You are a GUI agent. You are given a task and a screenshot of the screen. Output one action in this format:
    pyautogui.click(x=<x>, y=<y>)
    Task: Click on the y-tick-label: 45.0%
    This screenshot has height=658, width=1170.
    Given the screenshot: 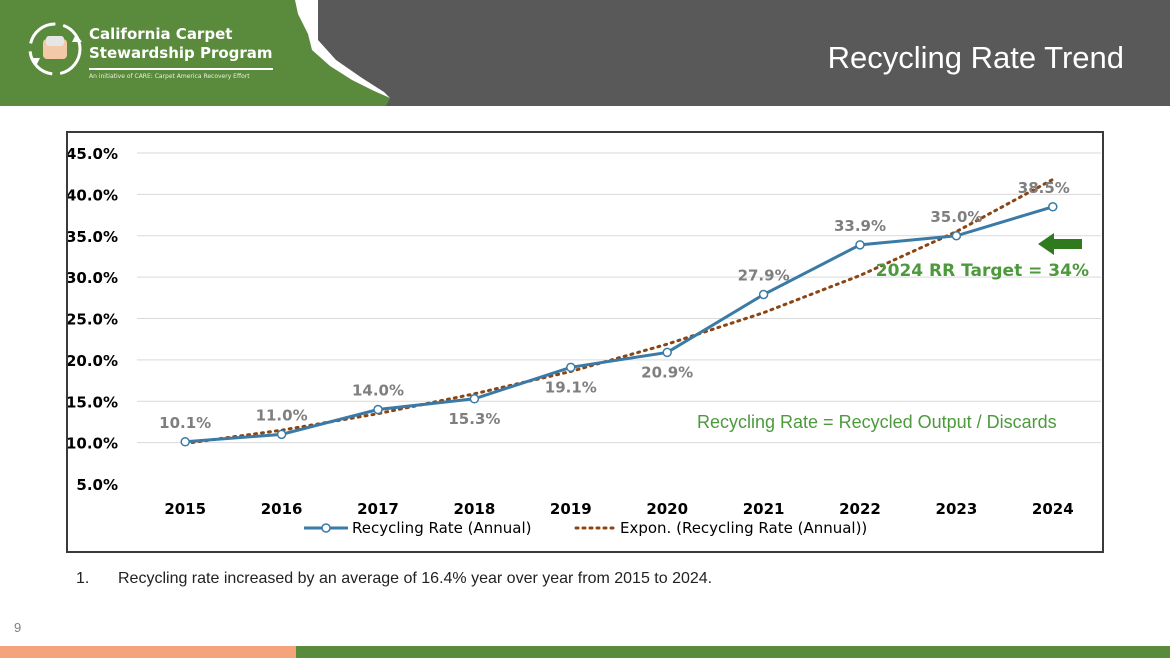 What is the action you would take?
    pyautogui.click(x=93, y=154)
    